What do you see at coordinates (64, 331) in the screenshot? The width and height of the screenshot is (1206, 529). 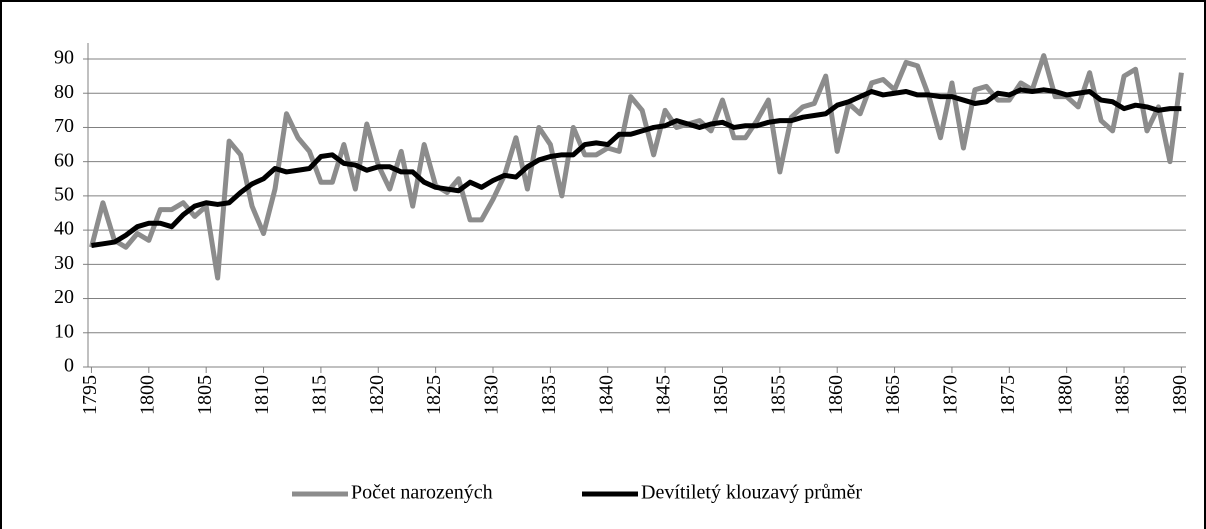 I see `y-tick-label: 10` at bounding box center [64, 331].